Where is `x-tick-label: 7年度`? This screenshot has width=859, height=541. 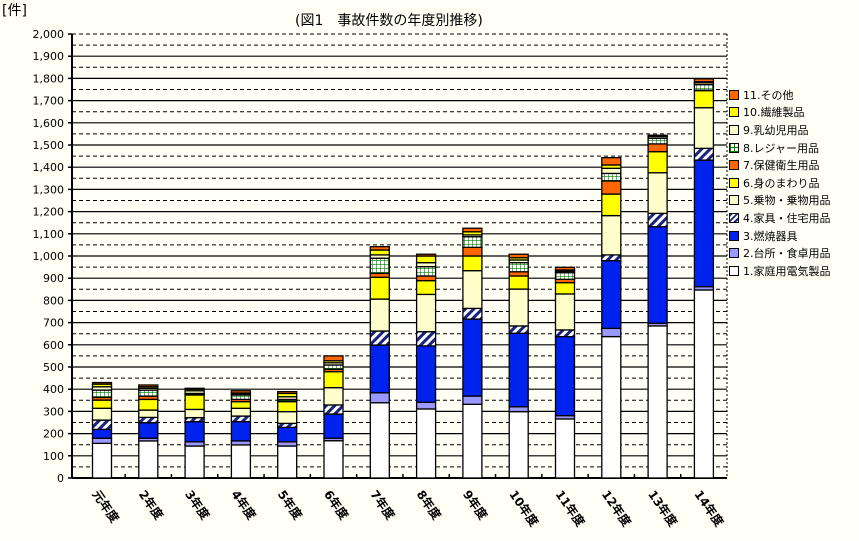 x-tick-label: 7年度 is located at coordinates (382, 505).